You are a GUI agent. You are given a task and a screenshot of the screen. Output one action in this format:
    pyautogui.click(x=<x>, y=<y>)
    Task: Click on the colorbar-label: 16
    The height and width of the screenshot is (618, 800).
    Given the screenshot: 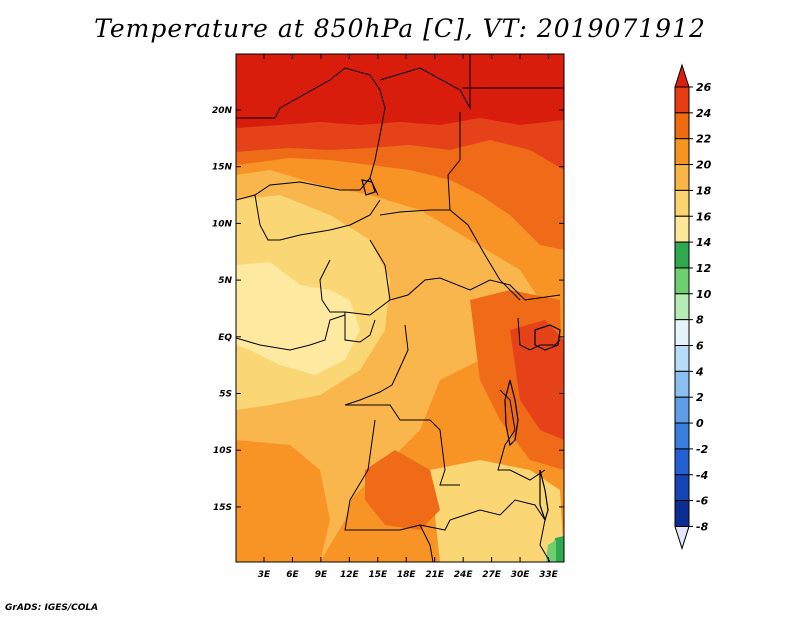 What is the action you would take?
    pyautogui.click(x=704, y=216)
    